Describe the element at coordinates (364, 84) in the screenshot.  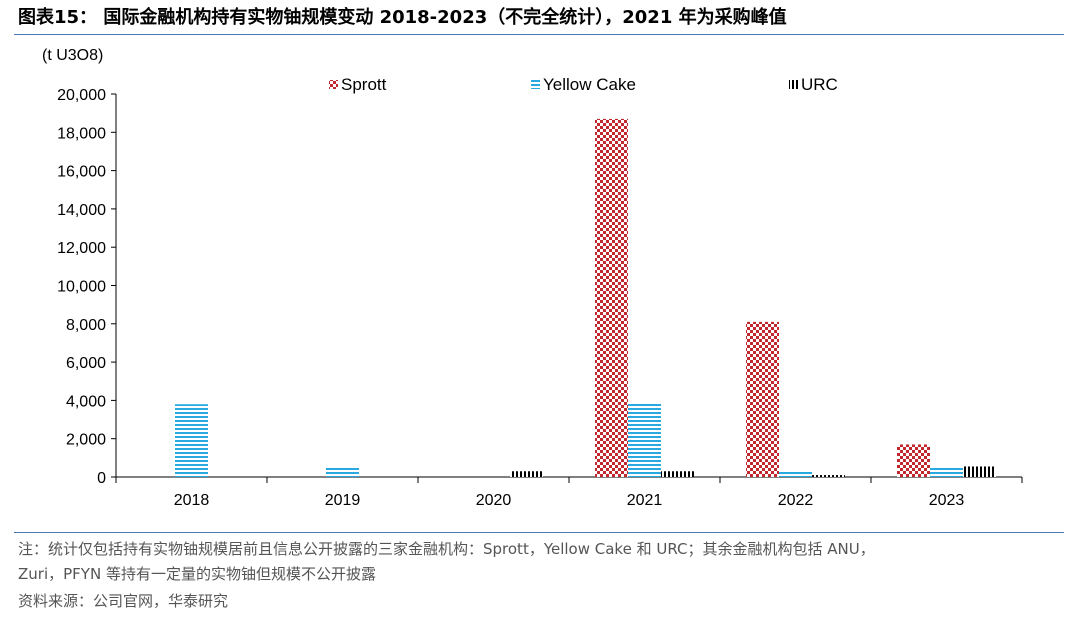
I see `legend-label-sprott: Sprott` at that location.